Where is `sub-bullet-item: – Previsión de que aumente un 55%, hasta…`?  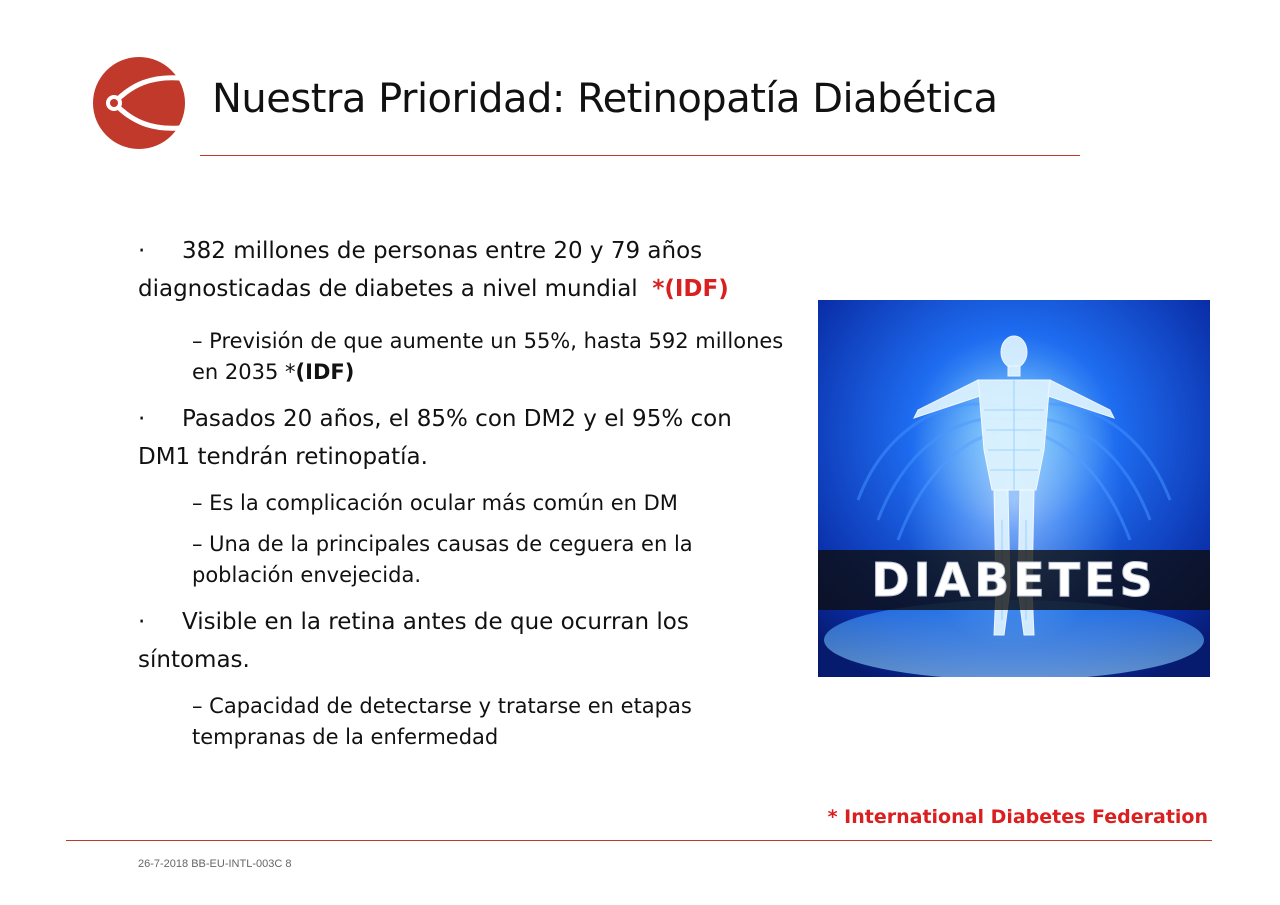
sub-bullet-item: – Previsión de que aumente un 55%, hasta… is located at coordinates (490, 357).